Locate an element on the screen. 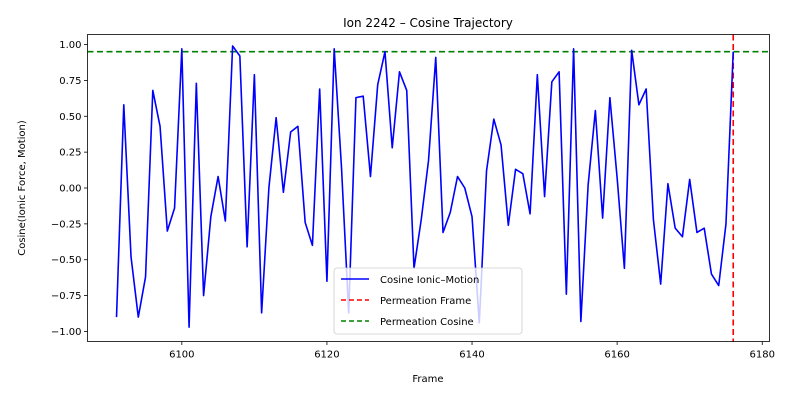 This screenshot has width=800, height=400. y-tick-label: 0.25 is located at coordinates (70, 153).